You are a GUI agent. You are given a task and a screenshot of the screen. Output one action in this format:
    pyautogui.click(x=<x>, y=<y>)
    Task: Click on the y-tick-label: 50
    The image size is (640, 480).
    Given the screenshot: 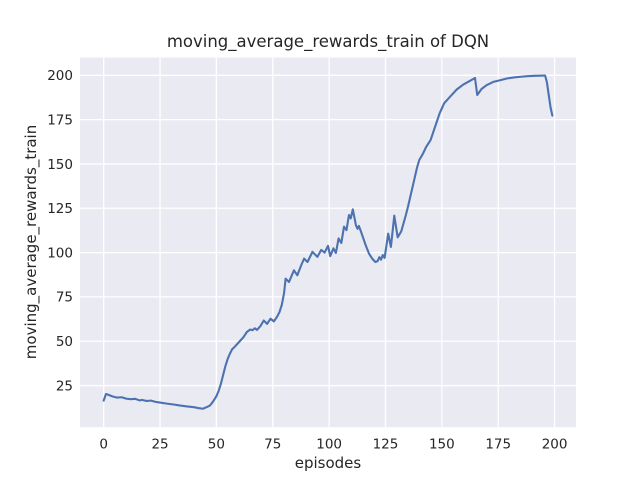 What is the action you would take?
    pyautogui.click(x=64, y=342)
    